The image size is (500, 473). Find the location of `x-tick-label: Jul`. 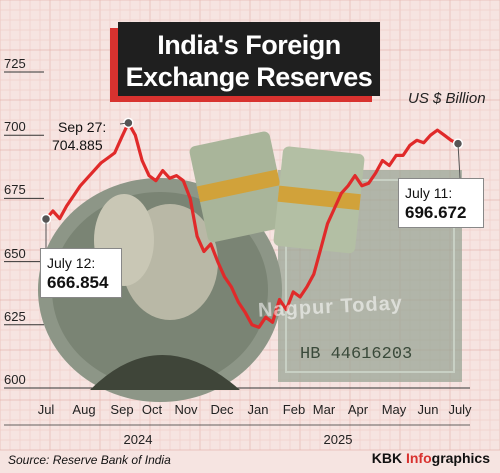

x-tick-label: Jul is located at coordinates (46, 409).